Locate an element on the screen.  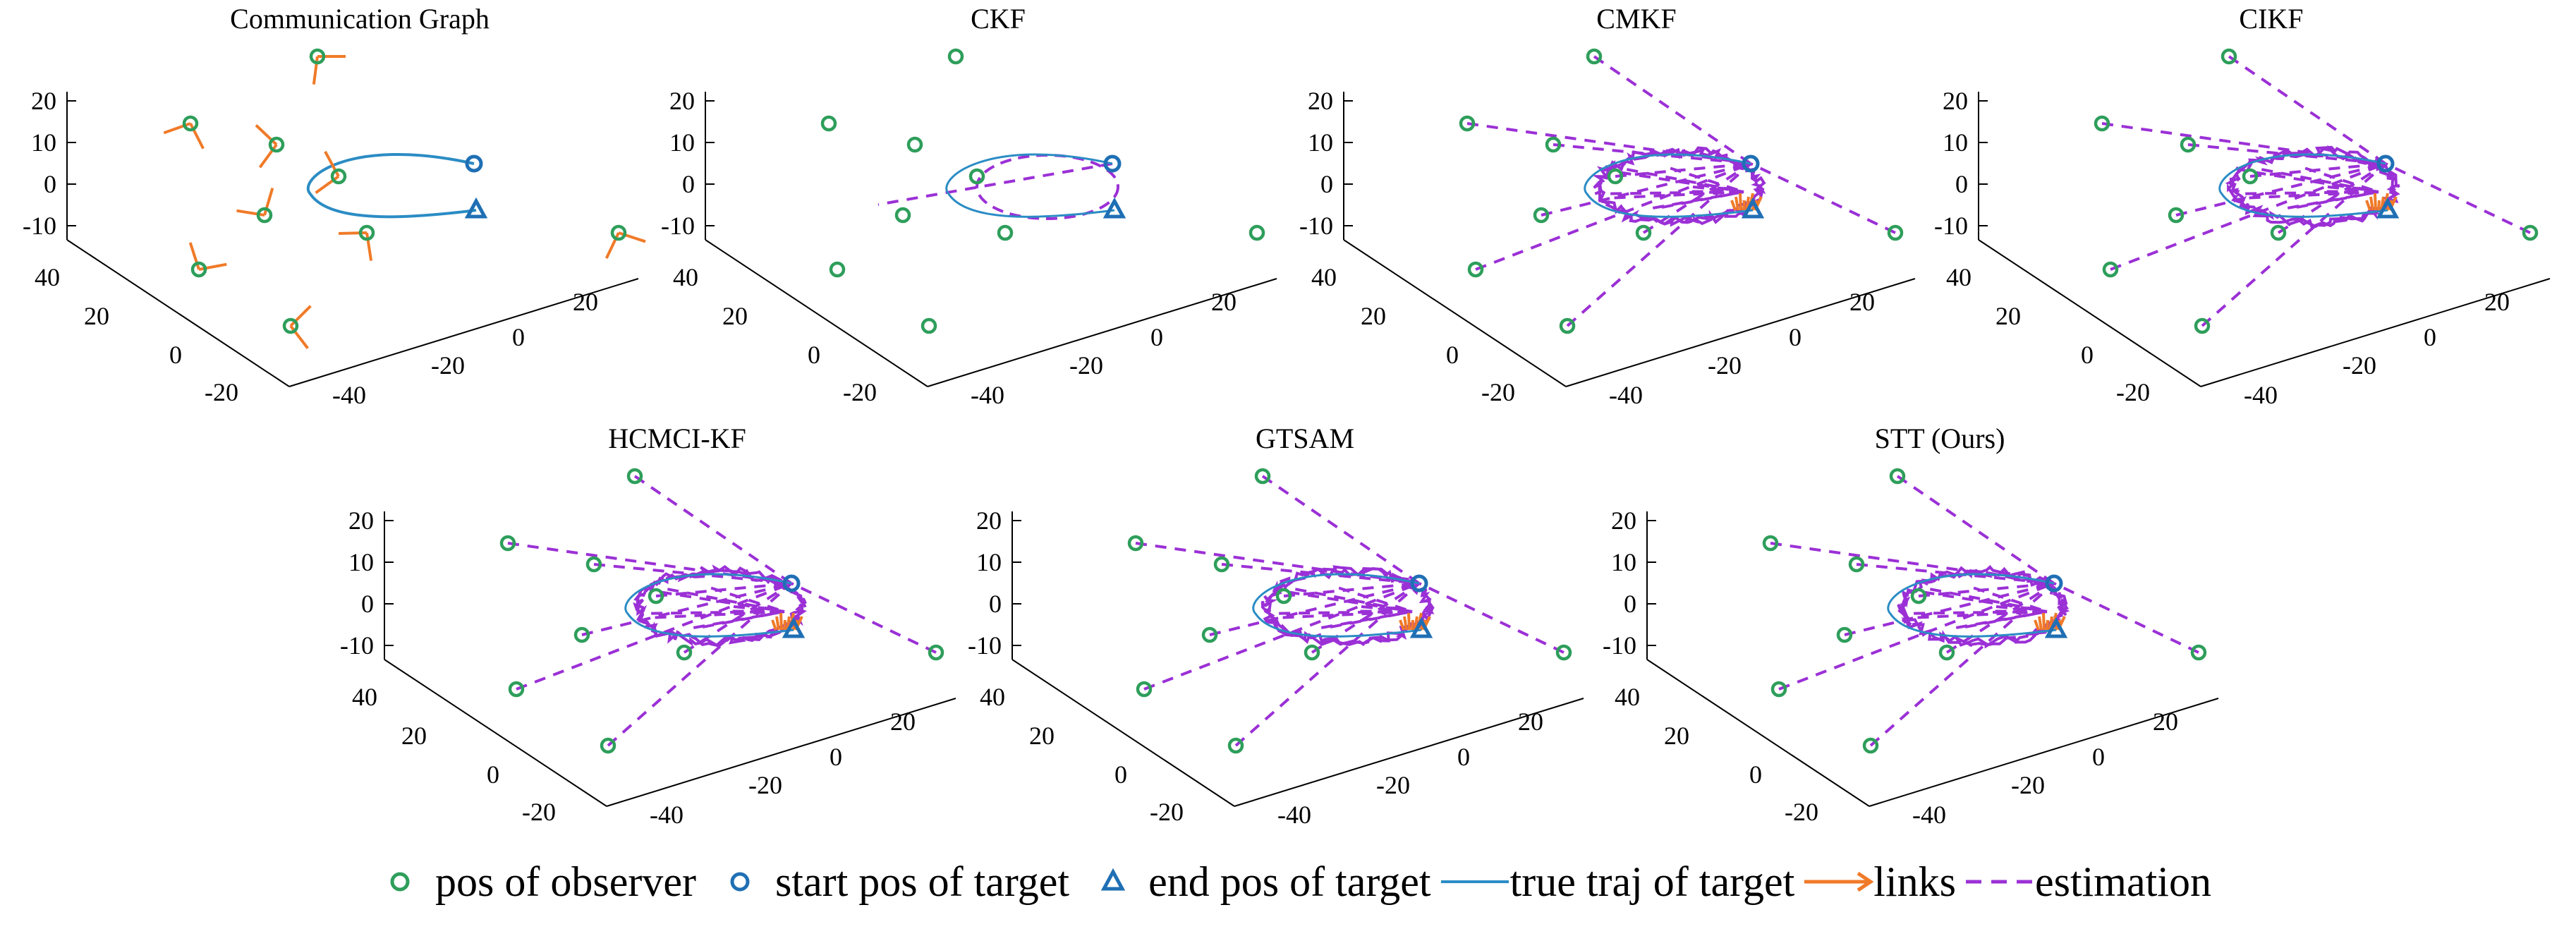
legend-label: estimation is located at coordinates (2122, 882).